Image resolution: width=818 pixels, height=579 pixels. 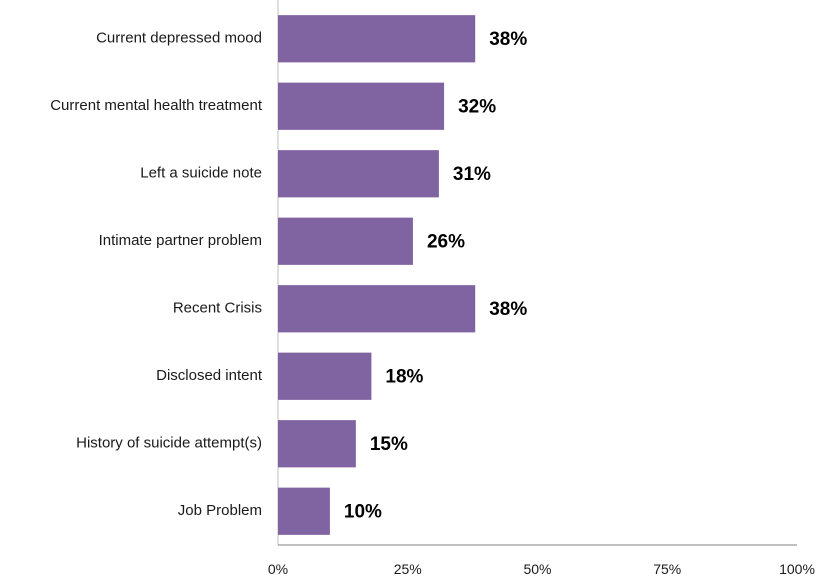 I want to click on x-tick-labels: 0% 25% 50% 75% 100%, so click(x=541, y=569).